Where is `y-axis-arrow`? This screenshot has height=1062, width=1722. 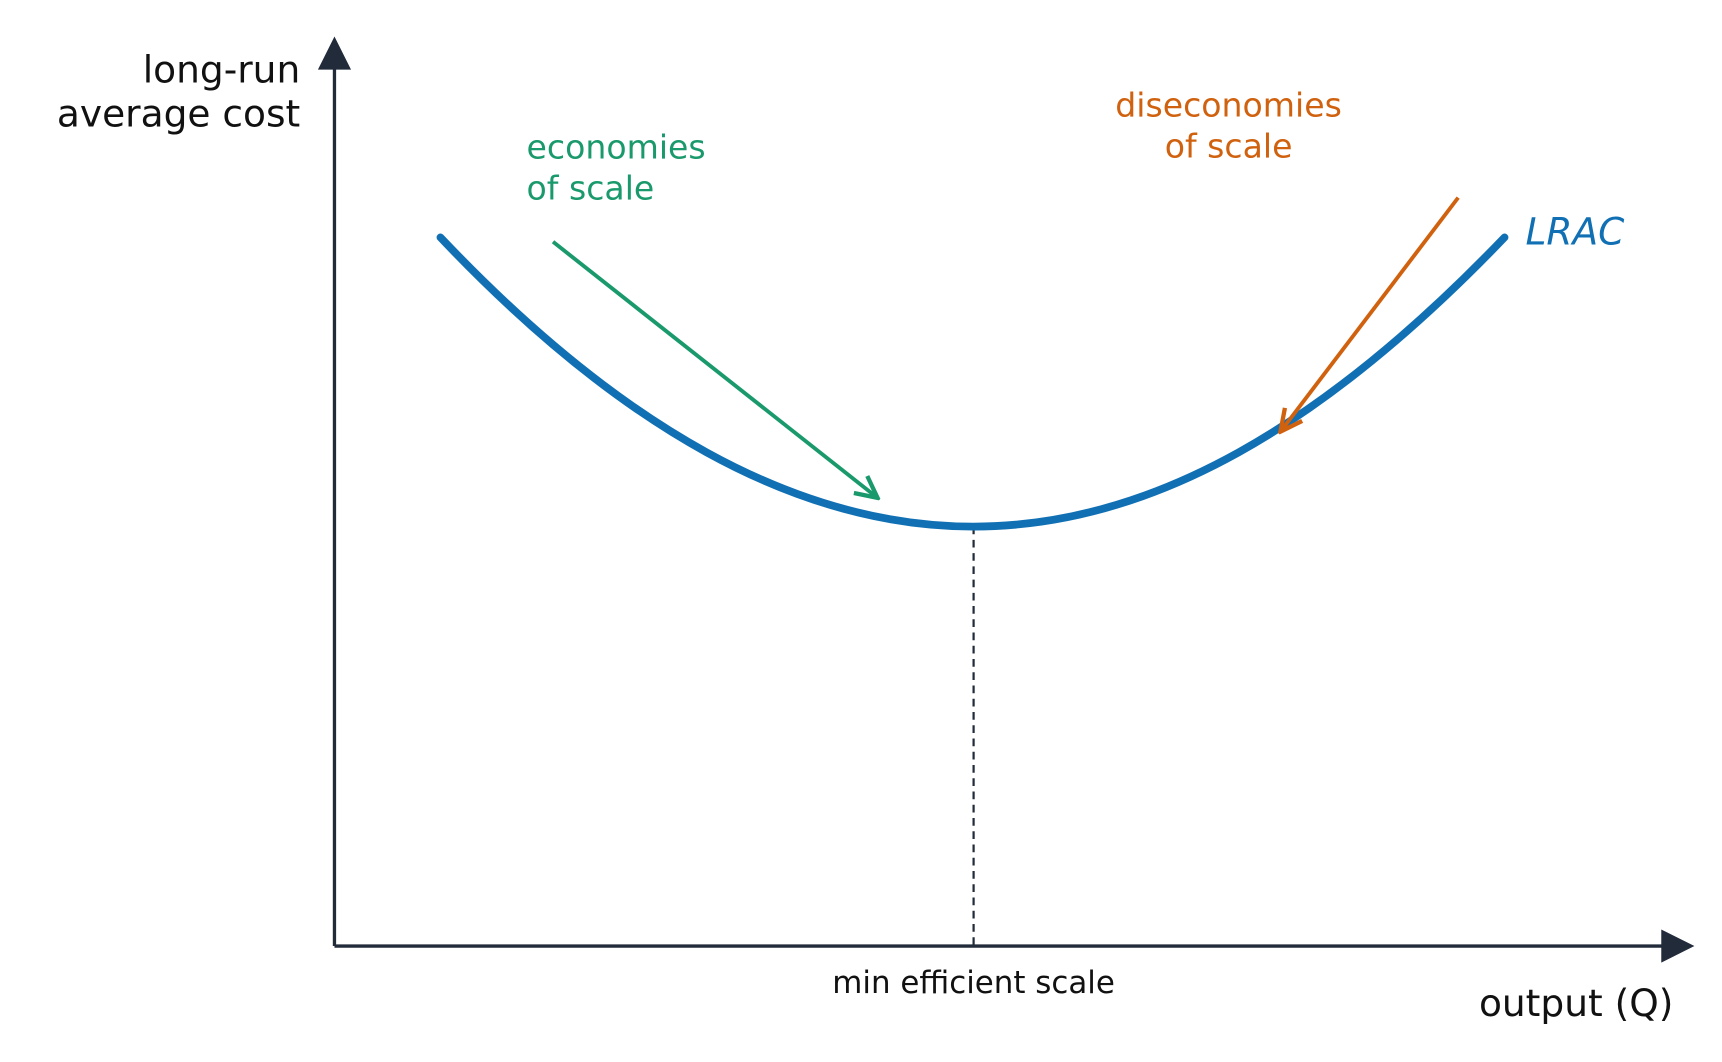 y-axis-arrow is located at coordinates (334, 53).